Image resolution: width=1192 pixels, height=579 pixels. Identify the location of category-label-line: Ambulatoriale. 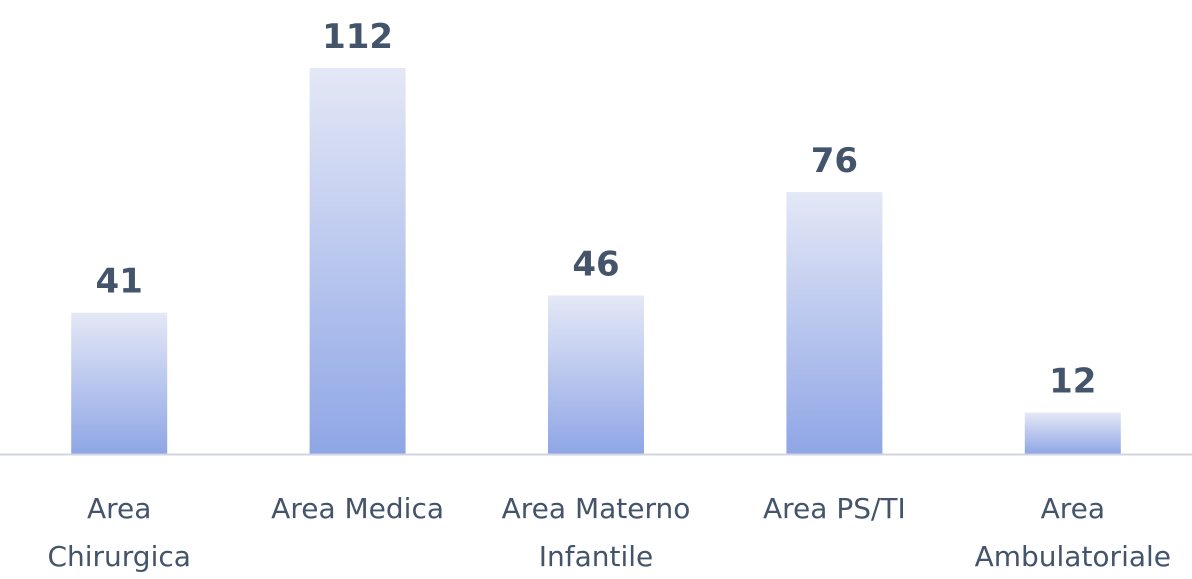
(1073, 556).